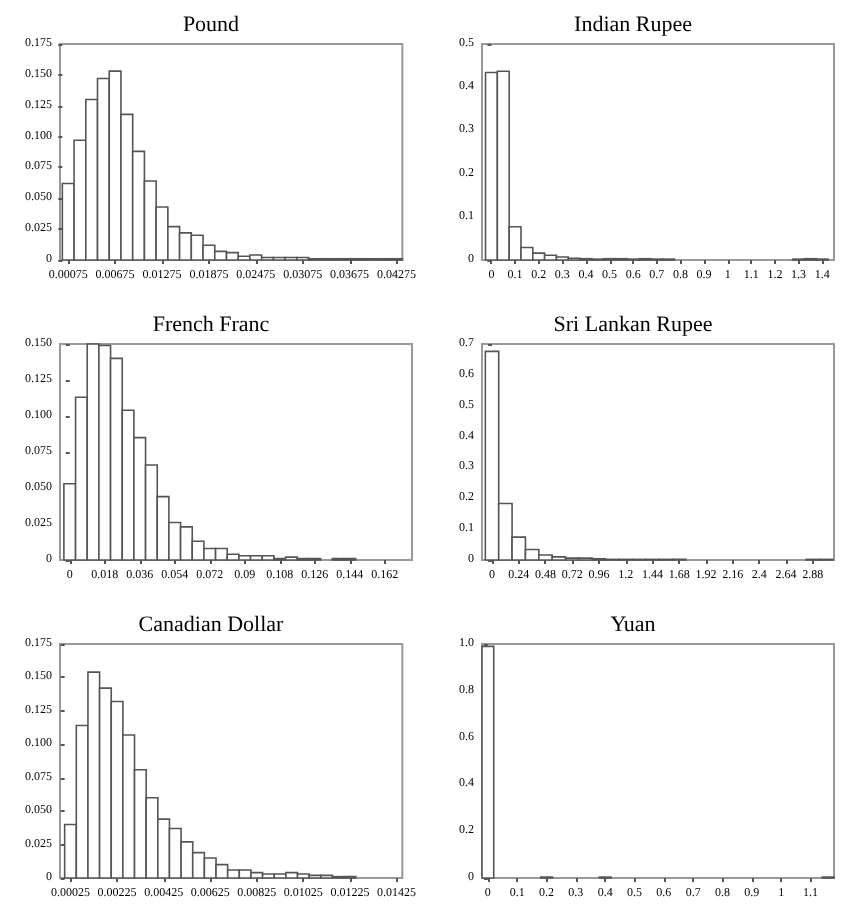  What do you see at coordinates (211, 325) in the screenshot?
I see `chart-title: French Franc` at bounding box center [211, 325].